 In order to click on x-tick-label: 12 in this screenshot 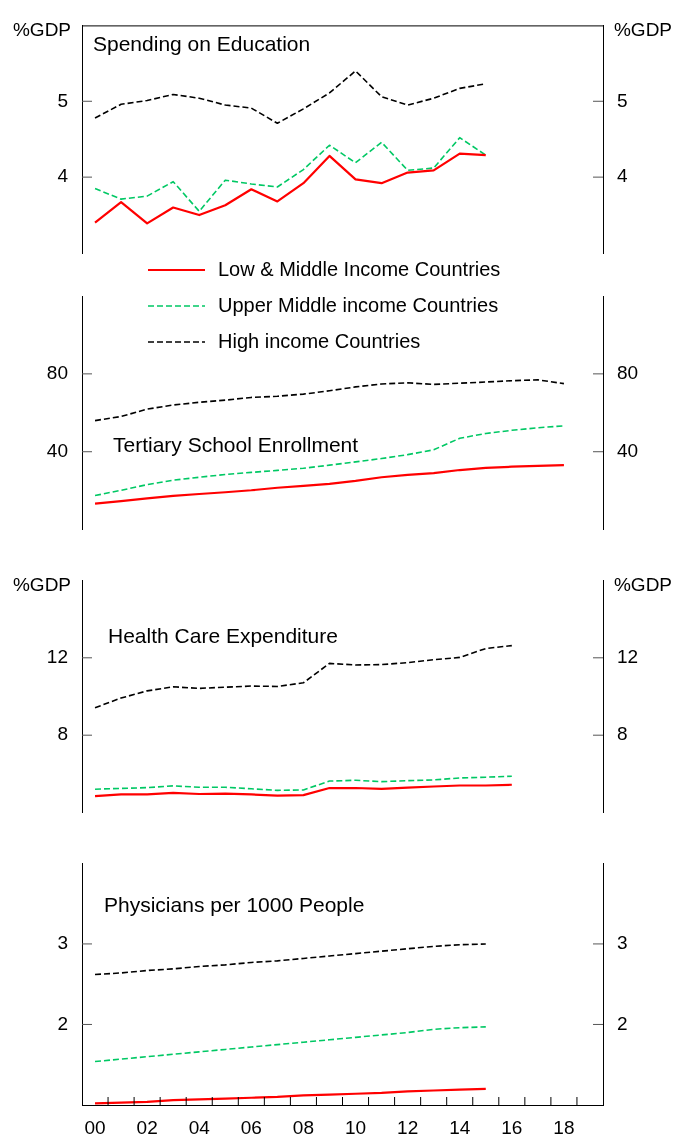, I will do `click(408, 1125)`.